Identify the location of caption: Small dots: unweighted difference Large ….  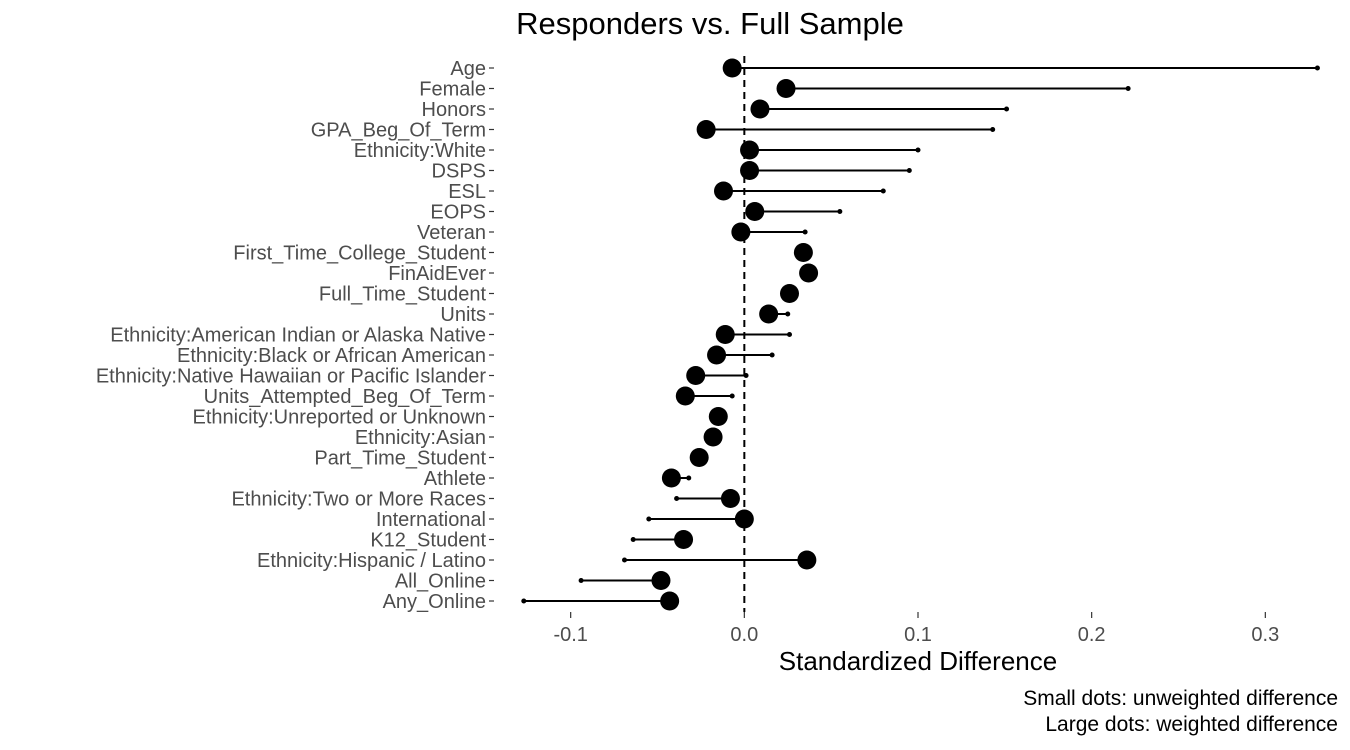
(1180, 712).